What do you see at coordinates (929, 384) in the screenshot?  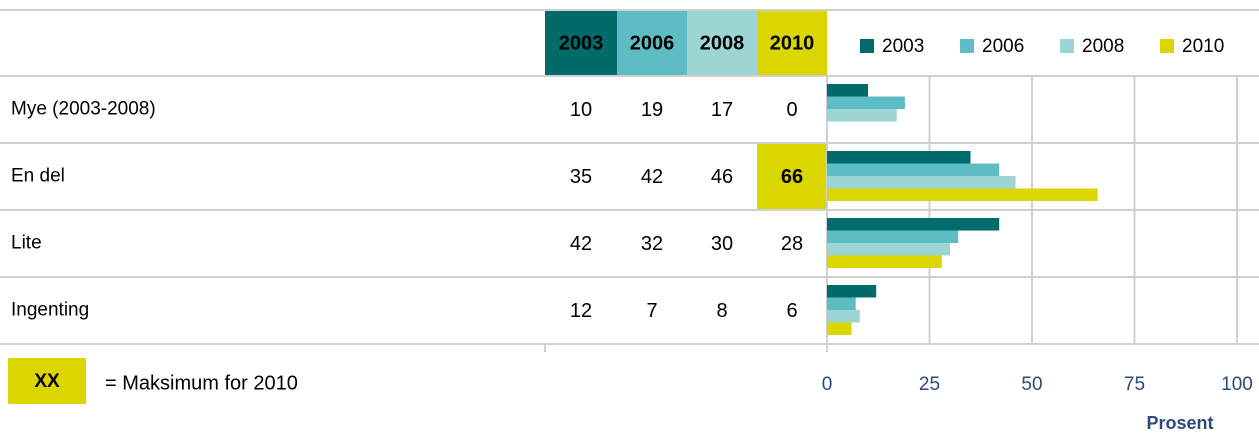 I see `x-tick-label: 25` at bounding box center [929, 384].